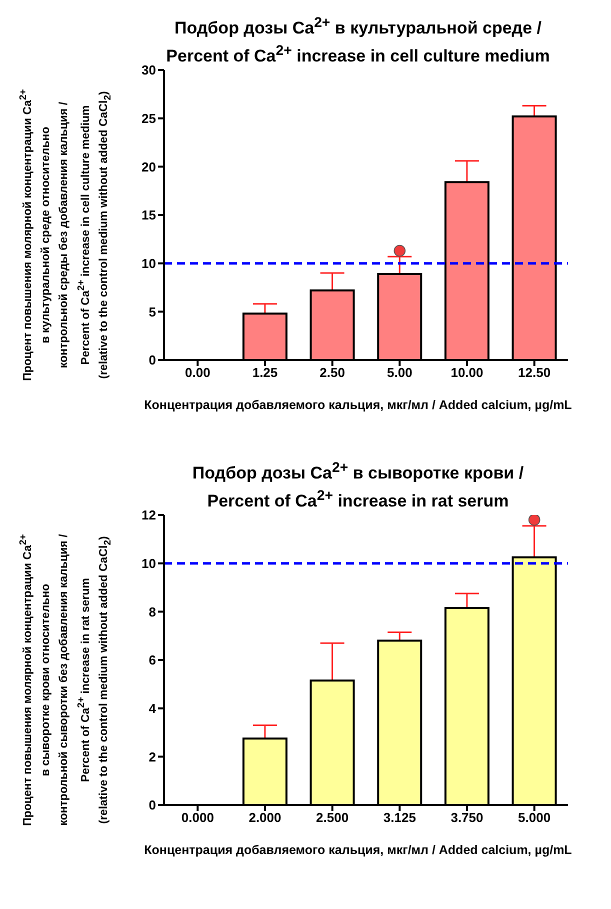 The height and width of the screenshot is (909, 611). What do you see at coordinates (197, 818) in the screenshot?
I see `x-tick-label: 0.000` at bounding box center [197, 818].